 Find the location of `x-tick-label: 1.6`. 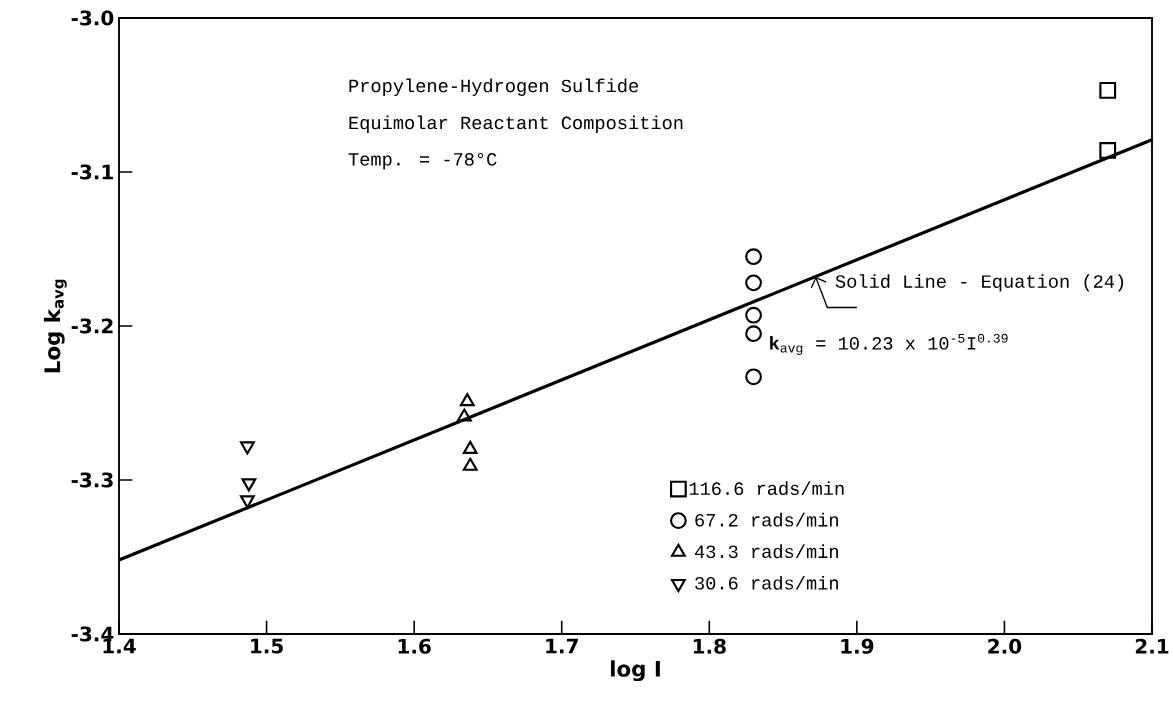

x-tick-label: 1.6 is located at coordinates (414, 646).